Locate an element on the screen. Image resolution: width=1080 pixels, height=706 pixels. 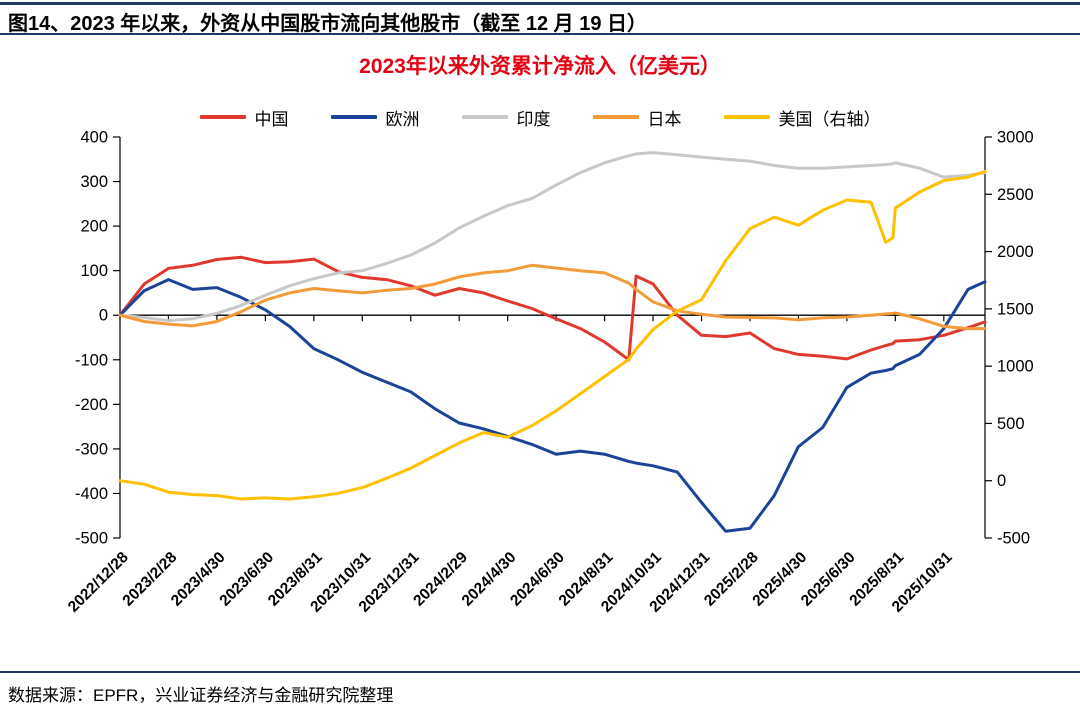
y-axis-label-left: -200 is located at coordinates (91, 405).